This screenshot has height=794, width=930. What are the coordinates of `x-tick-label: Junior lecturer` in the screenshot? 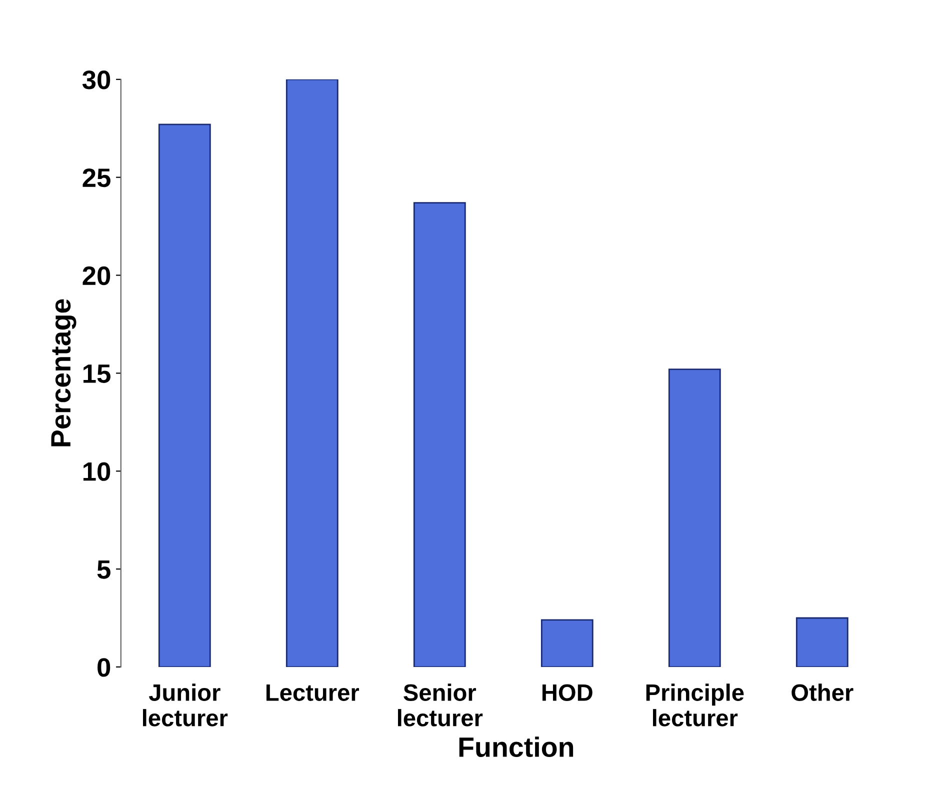 It's located at (185, 705).